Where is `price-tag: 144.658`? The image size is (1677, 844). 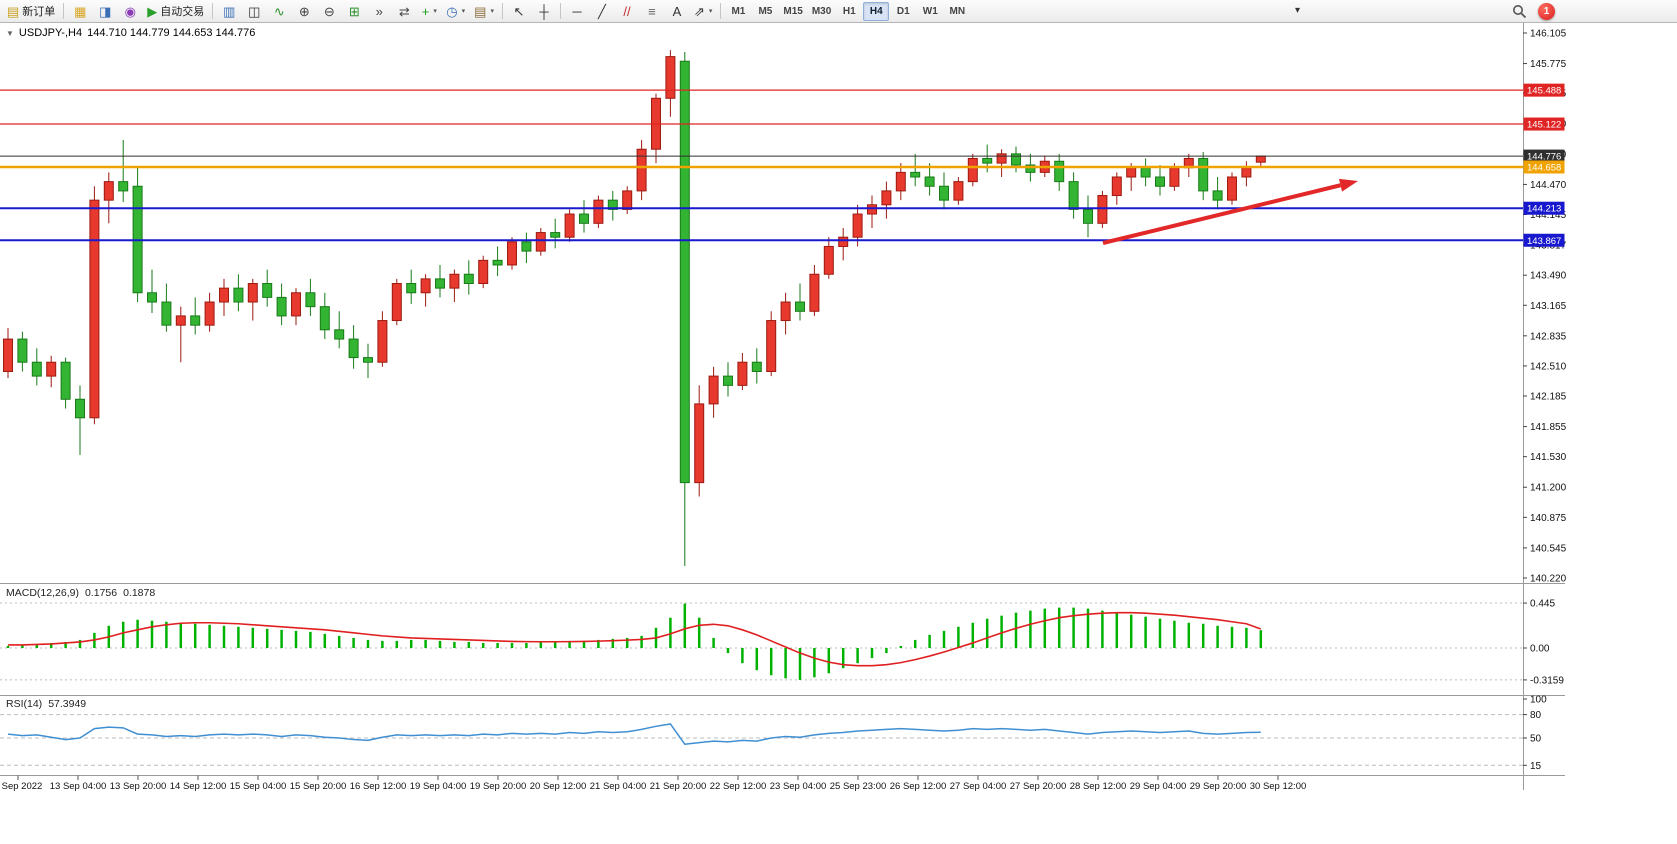 price-tag: 144.658 is located at coordinates (1544, 167).